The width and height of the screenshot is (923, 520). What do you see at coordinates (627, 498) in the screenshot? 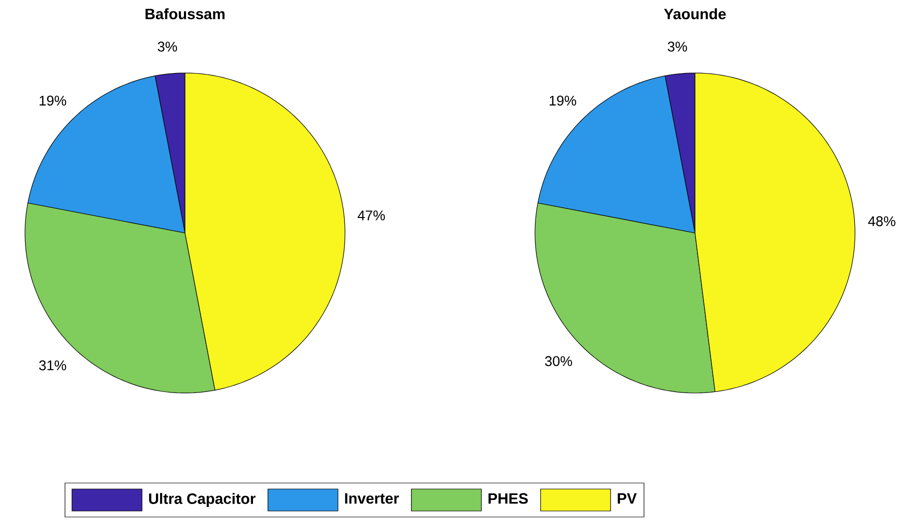
I see `legend-label: PV` at bounding box center [627, 498].